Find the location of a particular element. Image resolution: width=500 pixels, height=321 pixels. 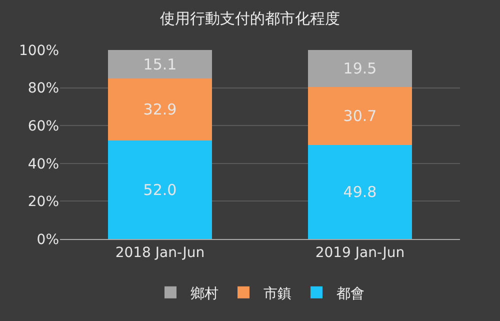

y-tick-label: 0% is located at coordinates (47, 240).